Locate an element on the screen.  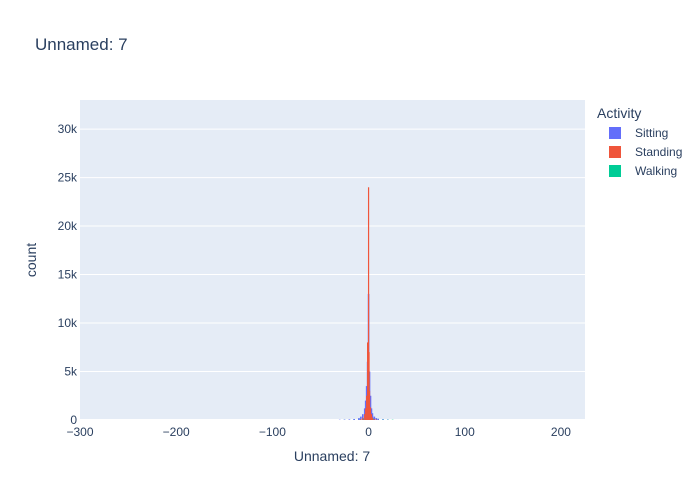
legend-label-sitting: Sitting is located at coordinates (651, 133).